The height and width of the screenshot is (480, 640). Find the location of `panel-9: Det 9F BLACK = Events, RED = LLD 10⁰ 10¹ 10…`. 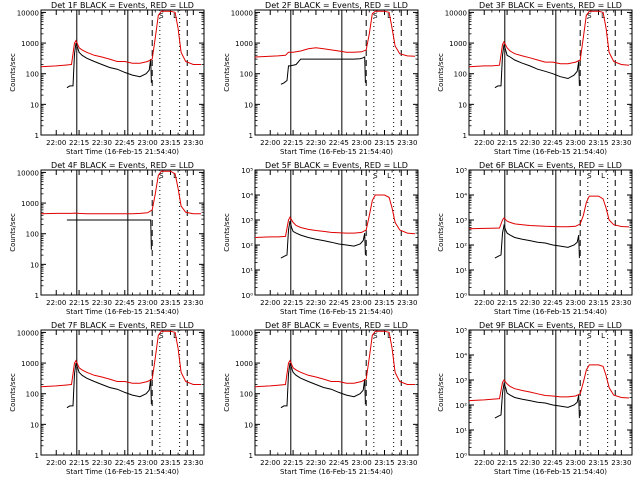

panel-9: Det 9F BLACK = Events, RED = LLD 10⁰ 10¹ 10… is located at coordinates (535, 398).